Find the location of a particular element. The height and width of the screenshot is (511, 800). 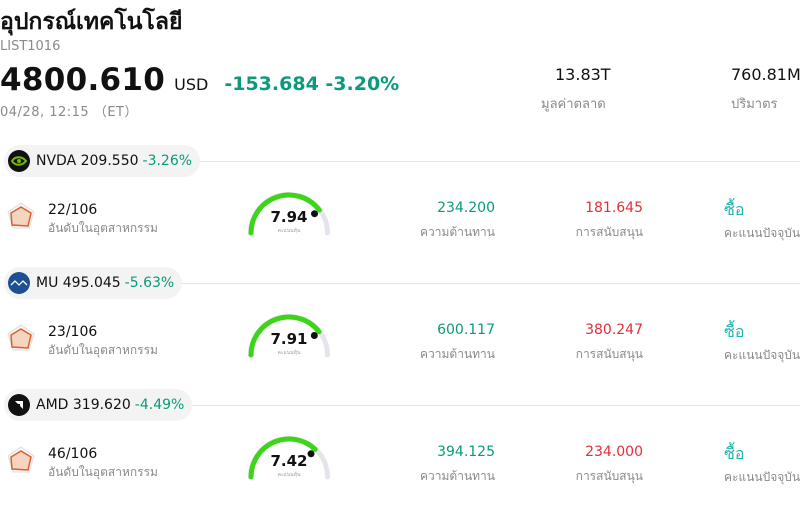

price-row: 4800.610 USD -153.684 -3.20% is located at coordinates (199, 80).